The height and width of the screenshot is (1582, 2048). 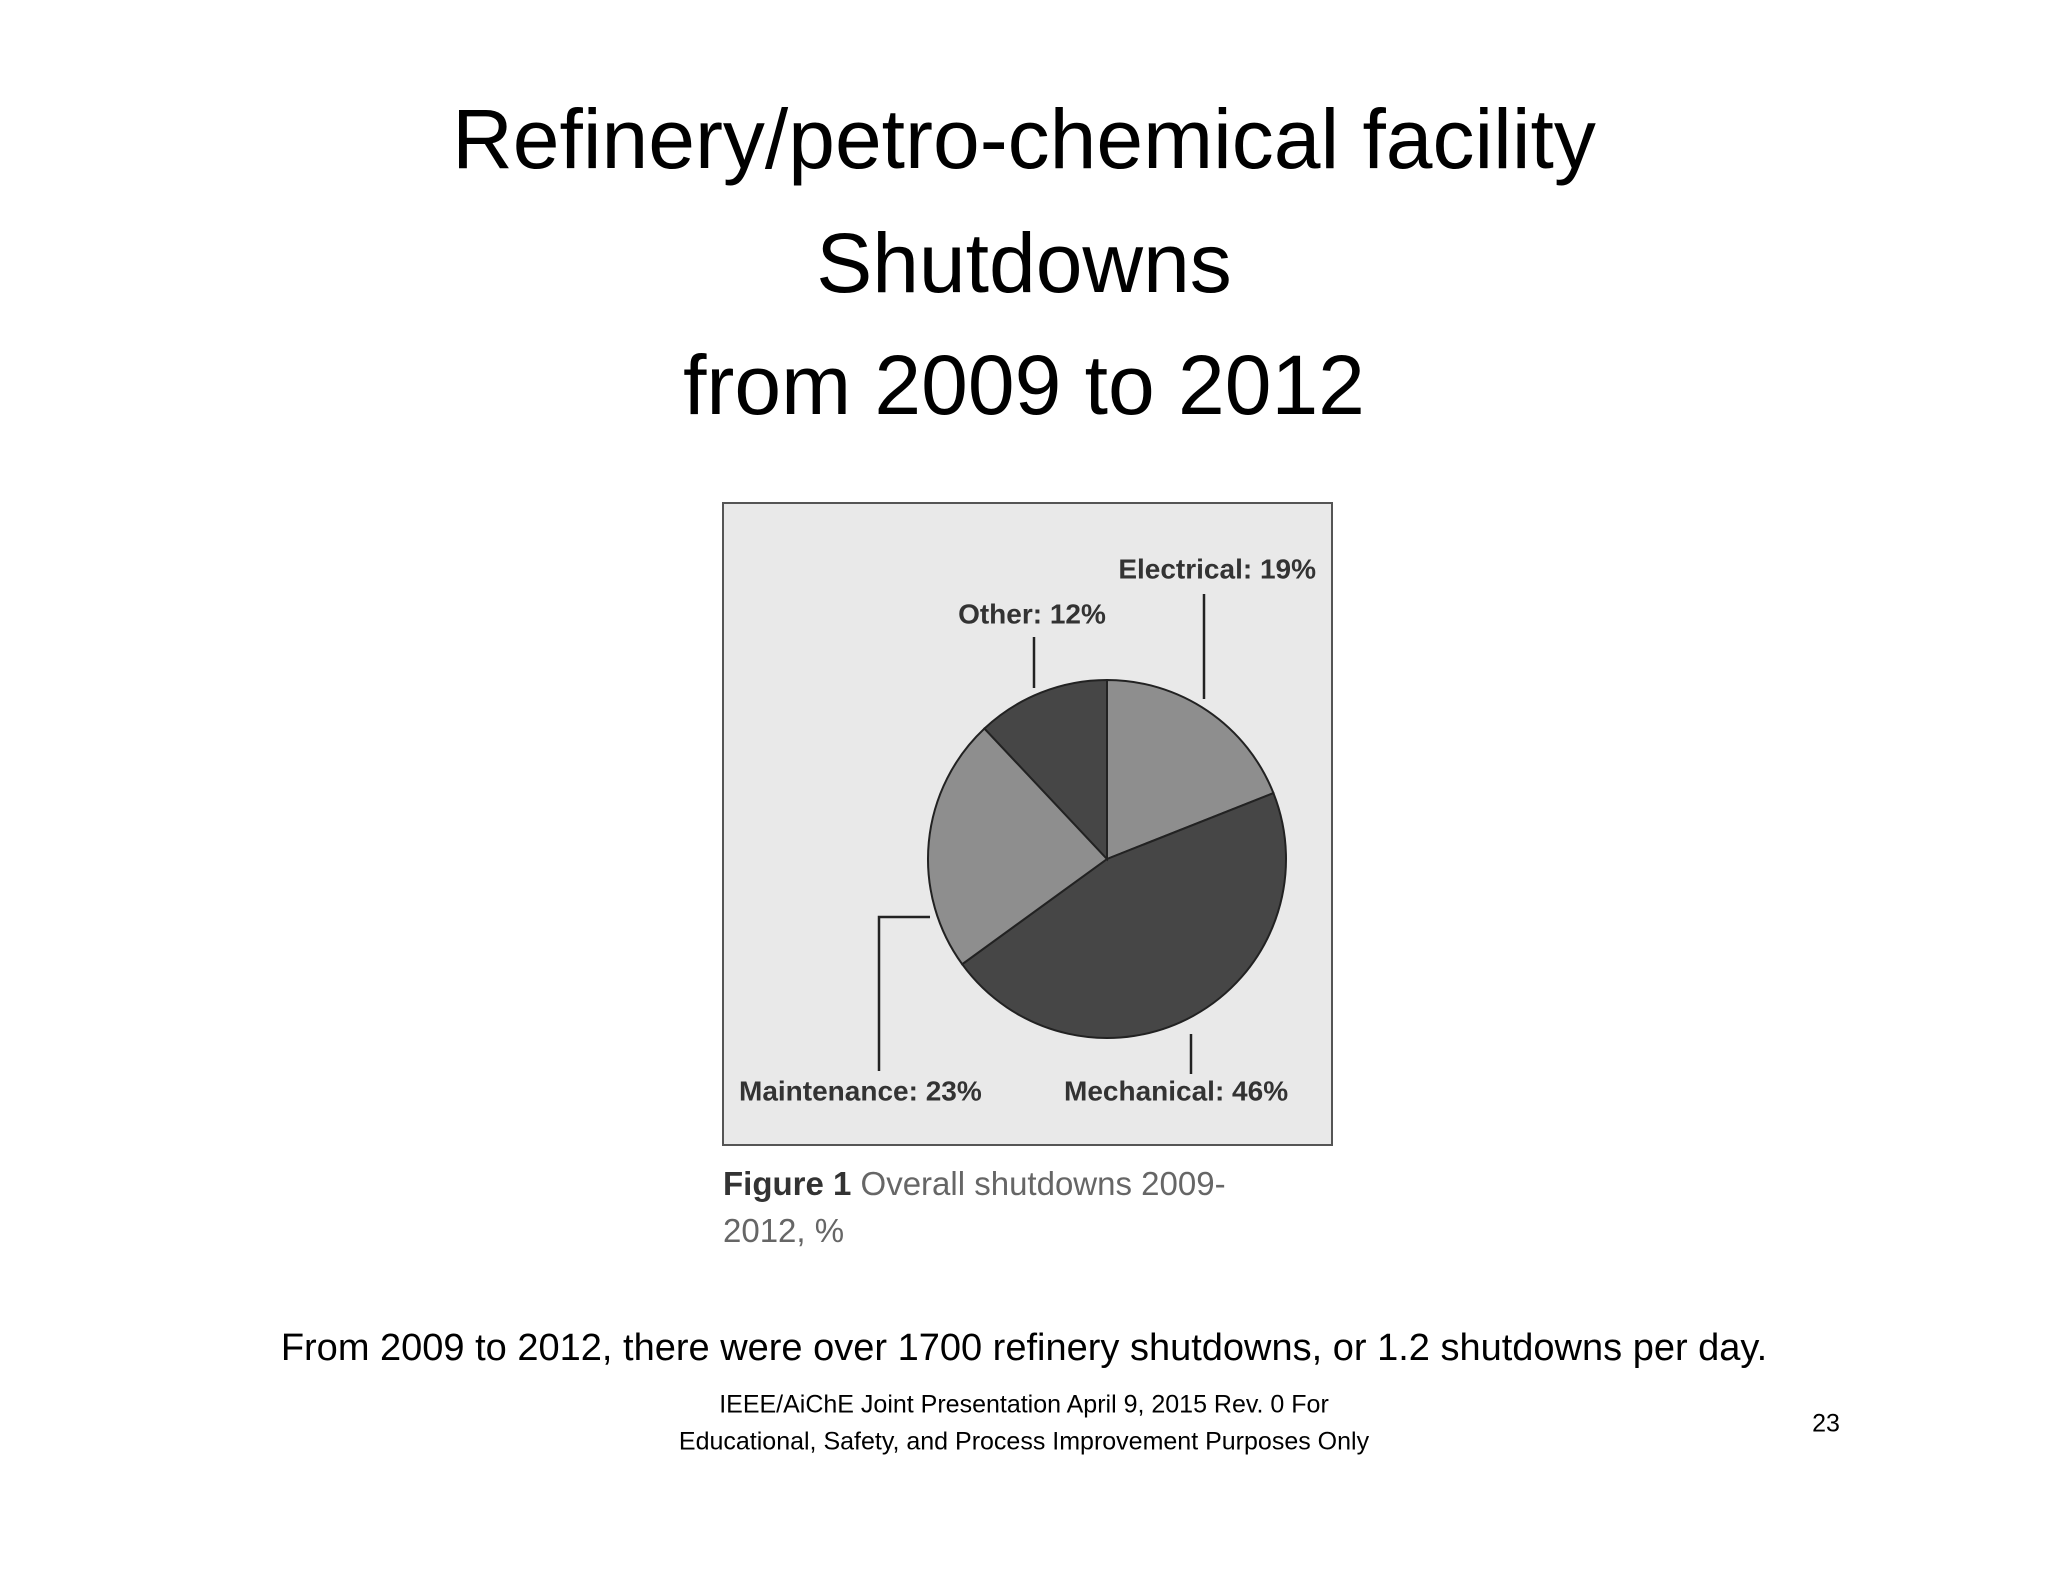 I want to click on slice-label: Mechanical: 46%, so click(x=1176, y=1090).